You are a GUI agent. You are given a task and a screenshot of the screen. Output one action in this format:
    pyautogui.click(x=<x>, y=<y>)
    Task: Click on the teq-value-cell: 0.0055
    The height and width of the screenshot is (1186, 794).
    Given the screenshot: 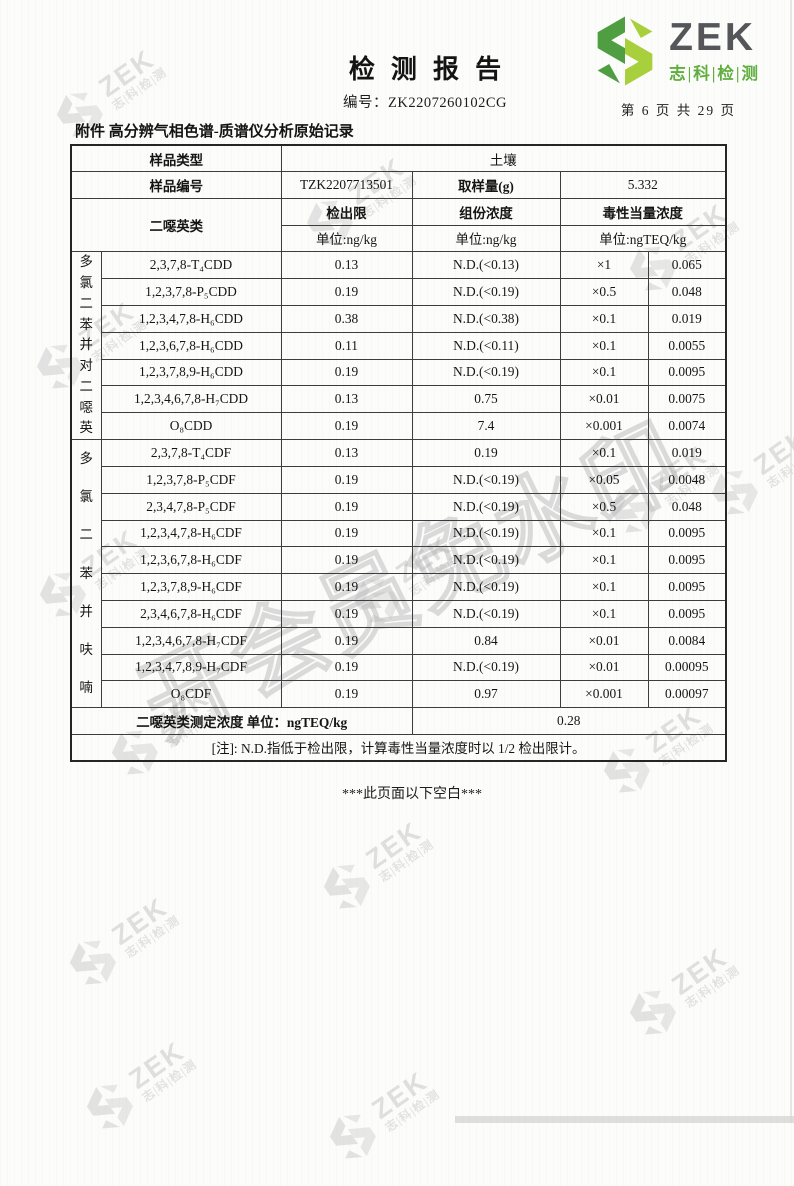 What is the action you would take?
    pyautogui.click(x=687, y=345)
    